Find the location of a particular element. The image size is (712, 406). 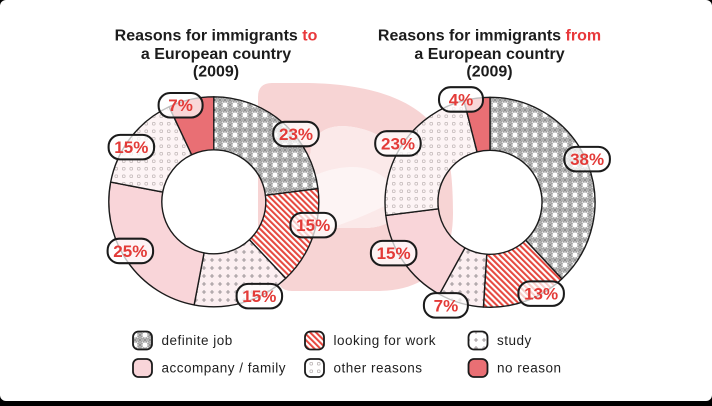

svg-text: accompany / family is located at coordinates (224, 368).